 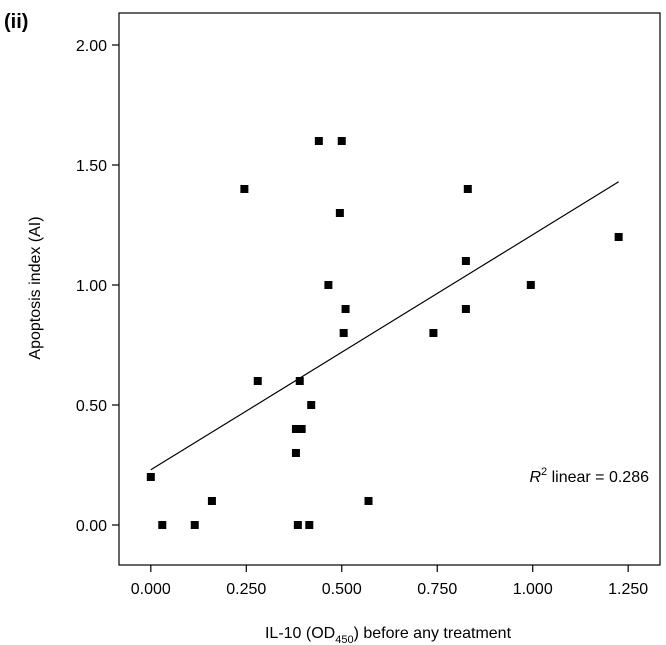 I want to click on x-tick-label: 0.500, so click(x=342, y=589).